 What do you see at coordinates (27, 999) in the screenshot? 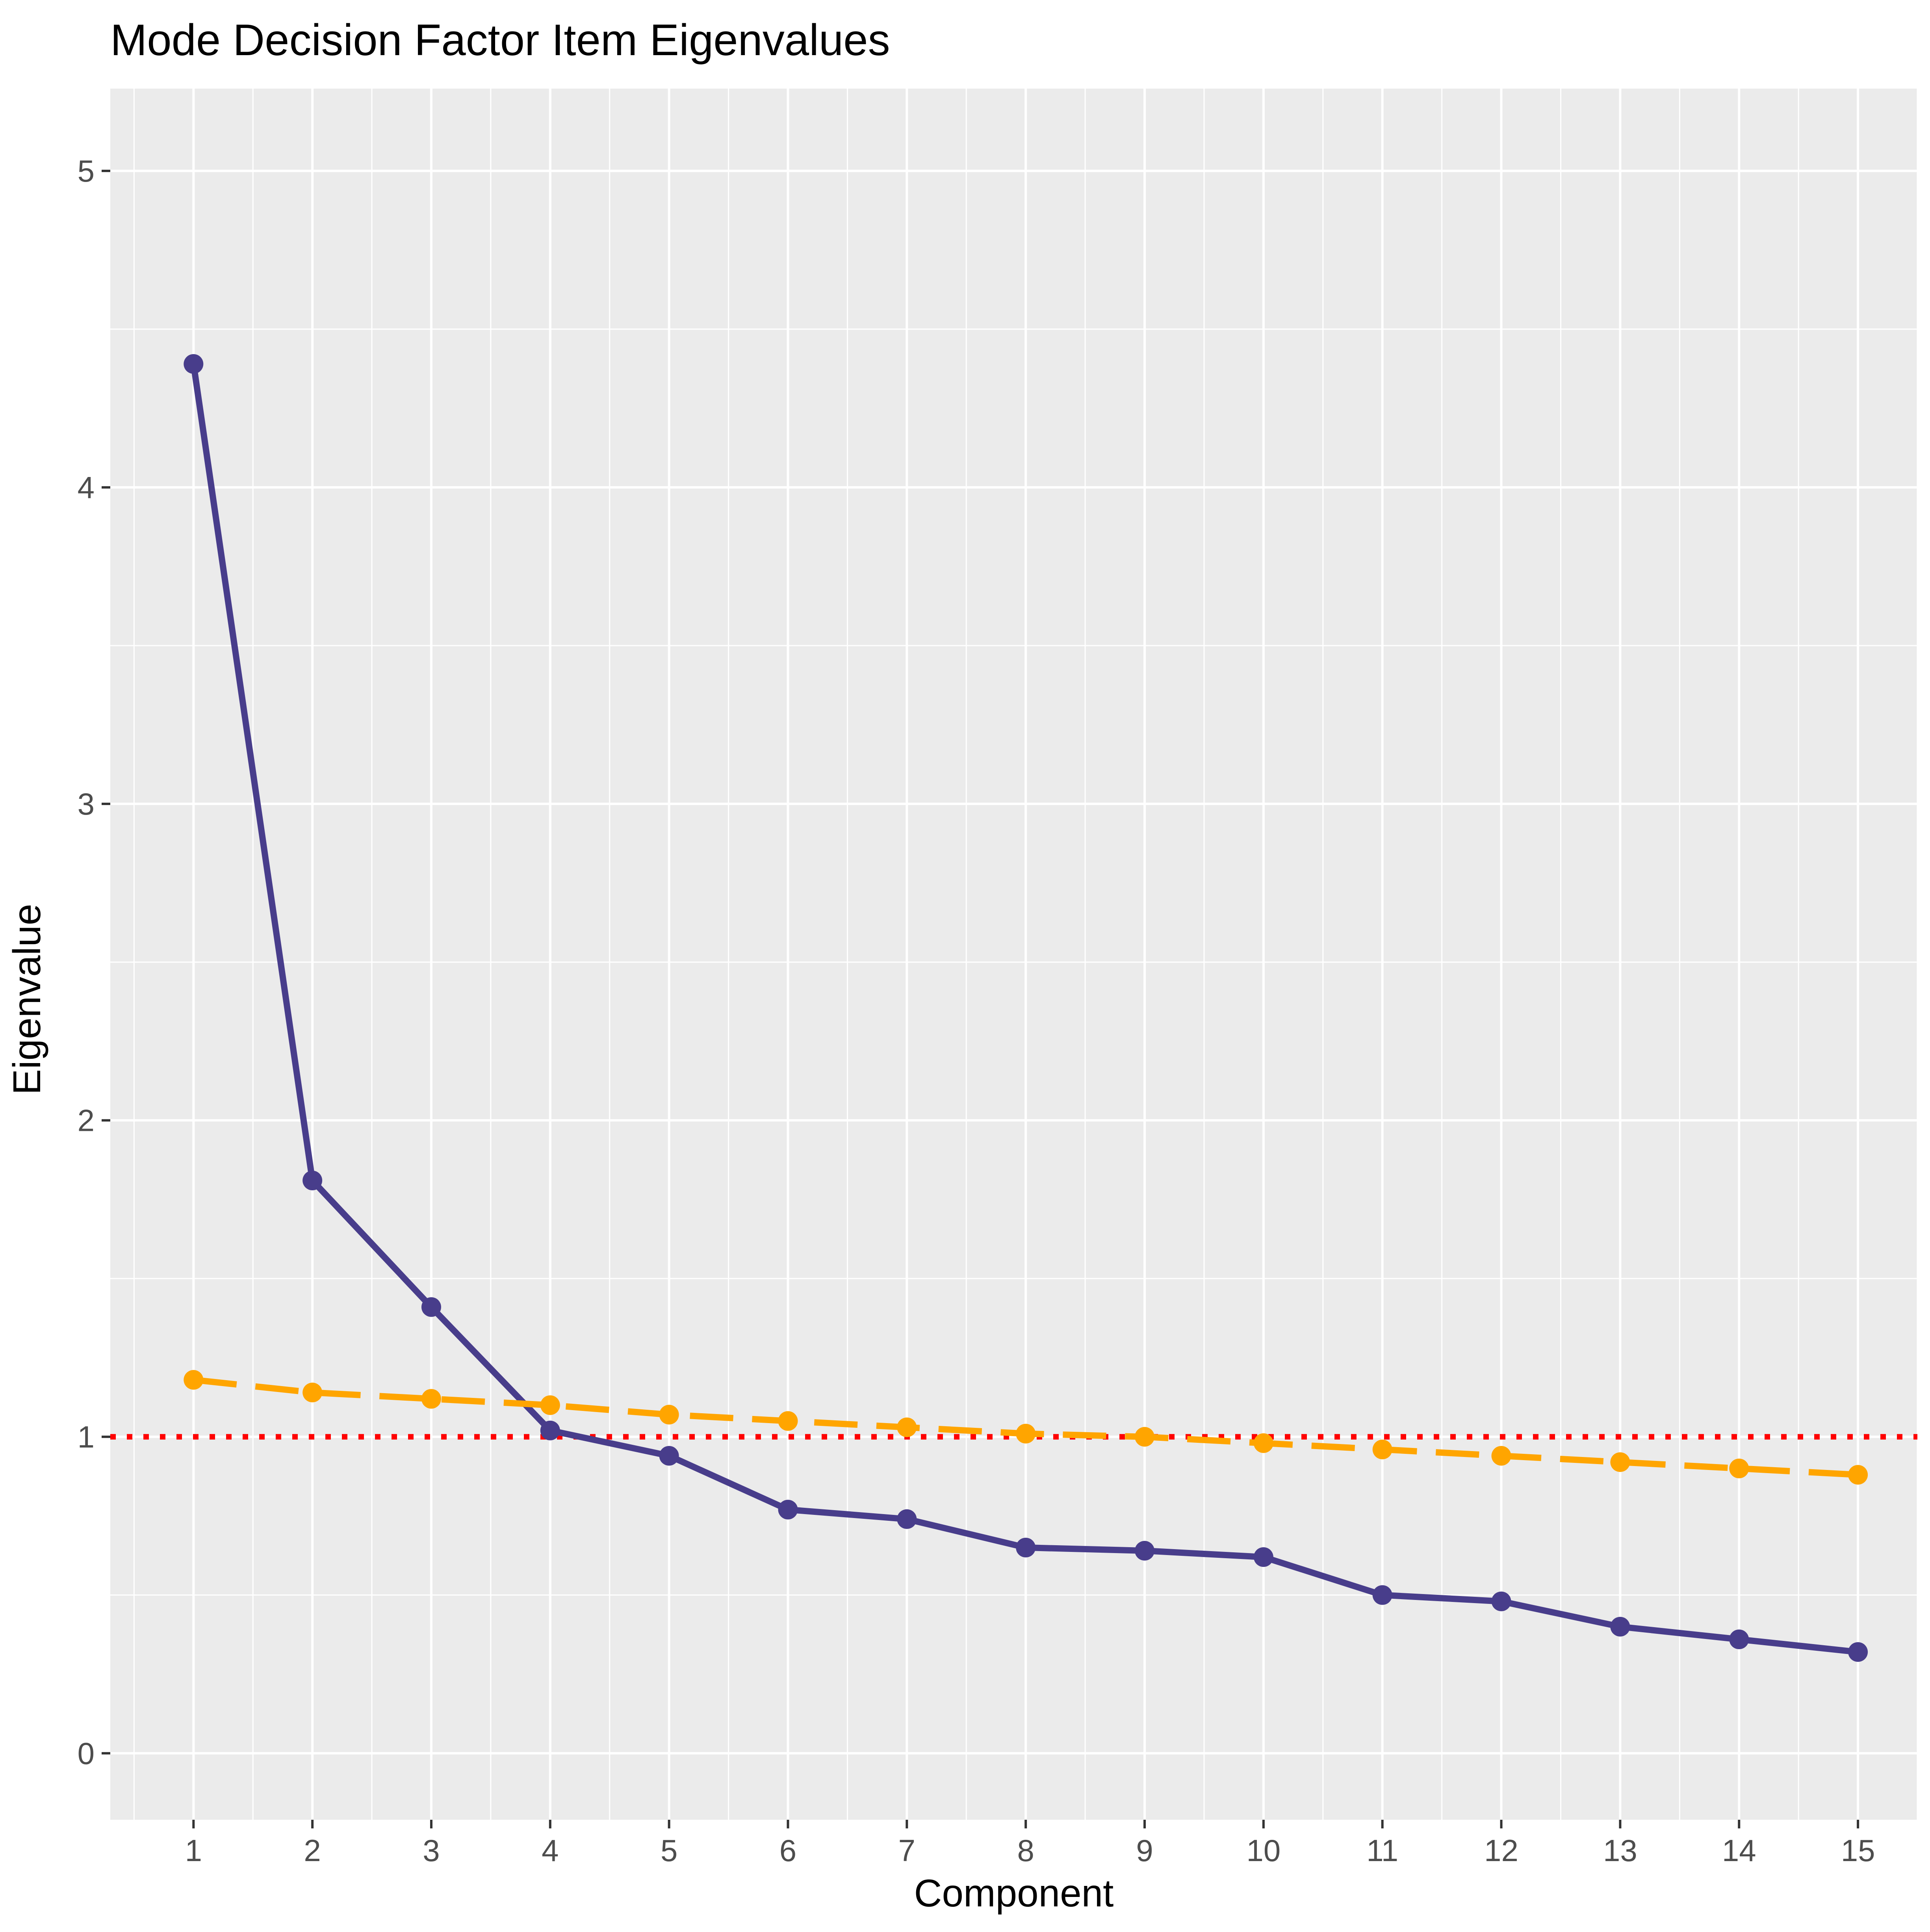
I see `y-axis-title: Eigenvalue` at bounding box center [27, 999].